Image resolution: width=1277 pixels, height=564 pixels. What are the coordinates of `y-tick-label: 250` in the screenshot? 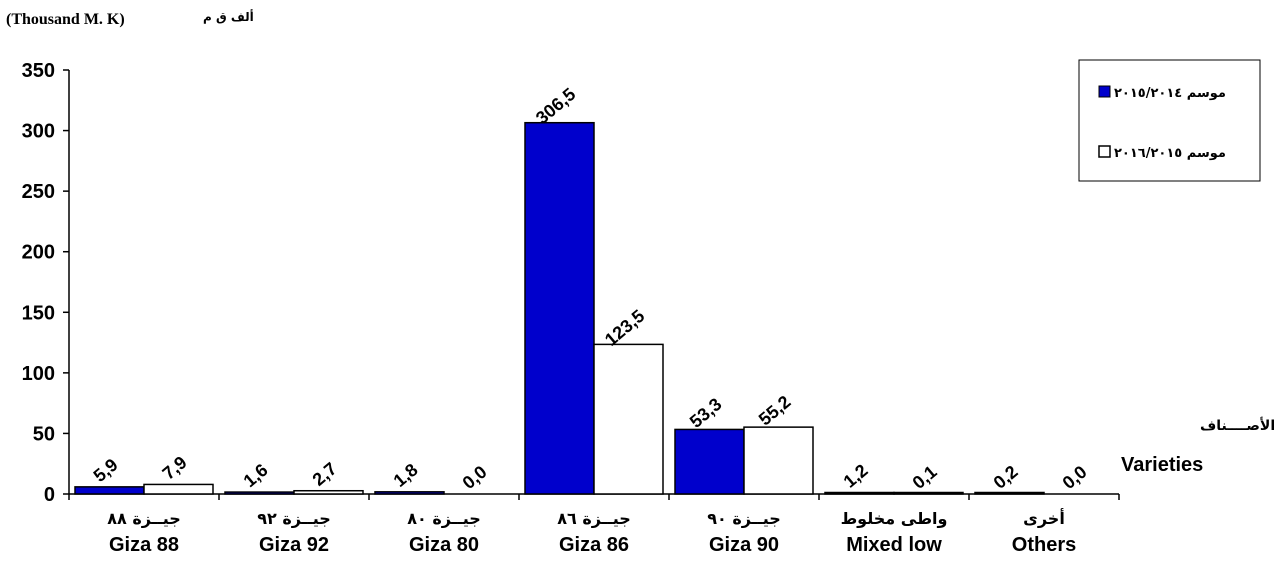 It's located at (38, 192).